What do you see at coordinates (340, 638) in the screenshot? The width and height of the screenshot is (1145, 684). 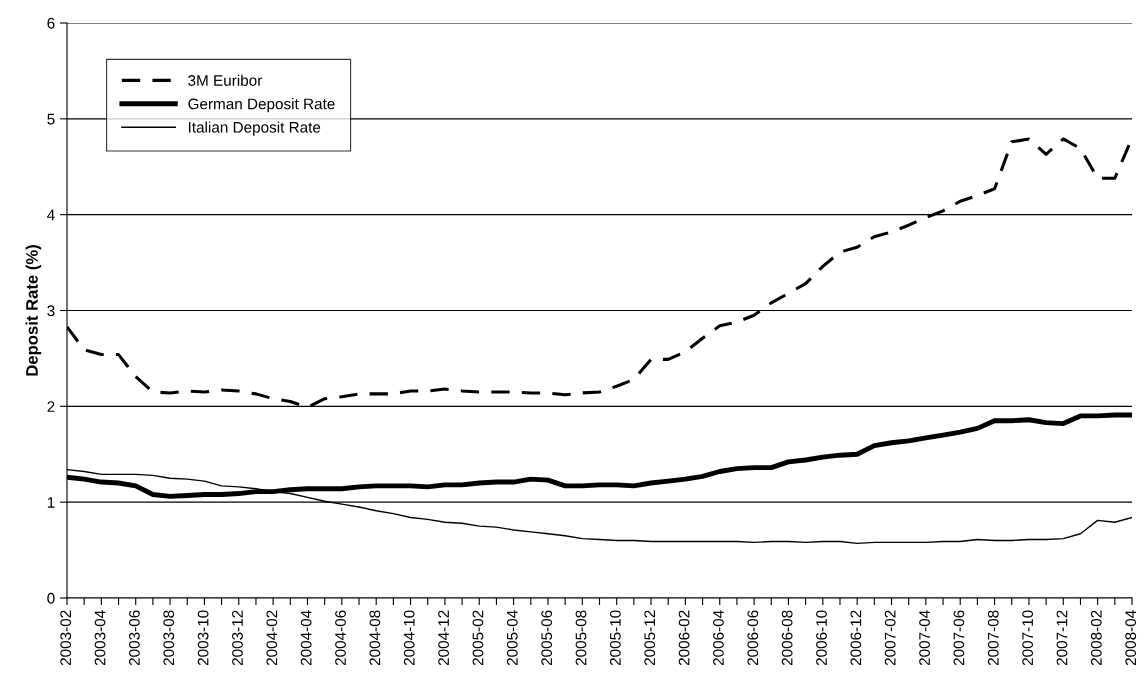 I see `x-tick-label: 2004-06` at bounding box center [340, 638].